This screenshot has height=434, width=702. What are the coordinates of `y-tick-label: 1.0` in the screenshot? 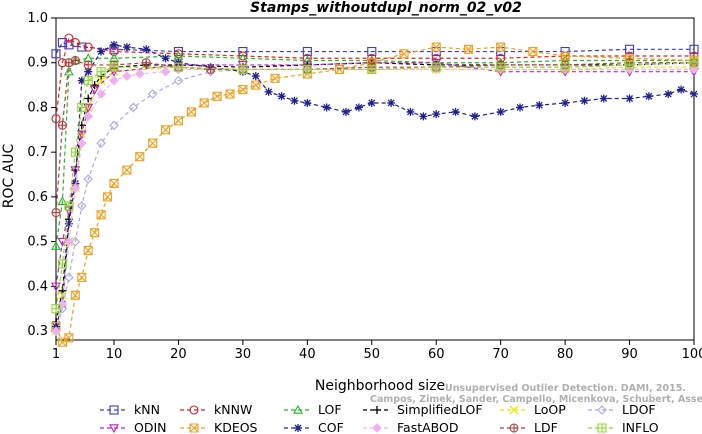 It's located at (37, 18).